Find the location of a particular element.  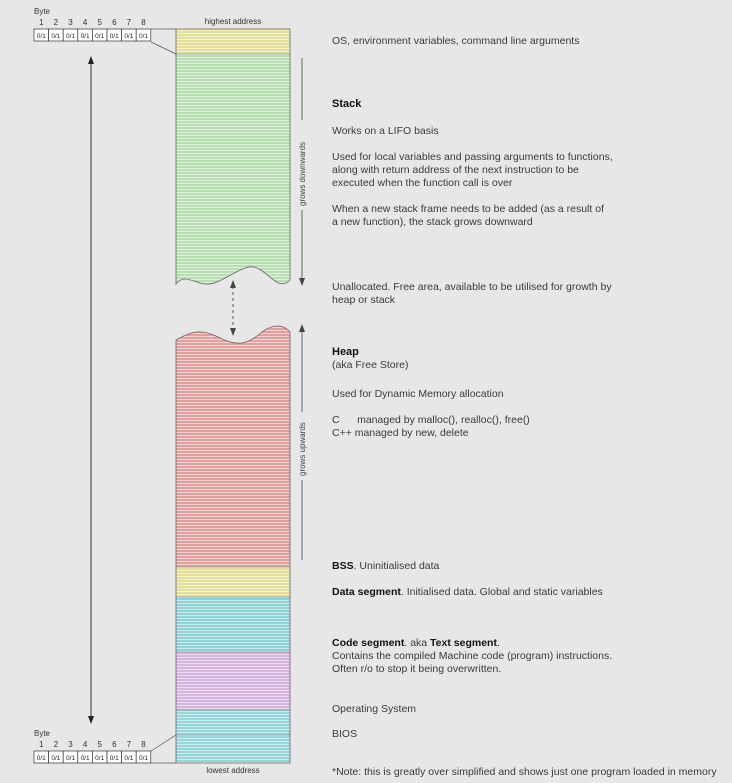

bottom-connector-line is located at coordinates (163, 743).